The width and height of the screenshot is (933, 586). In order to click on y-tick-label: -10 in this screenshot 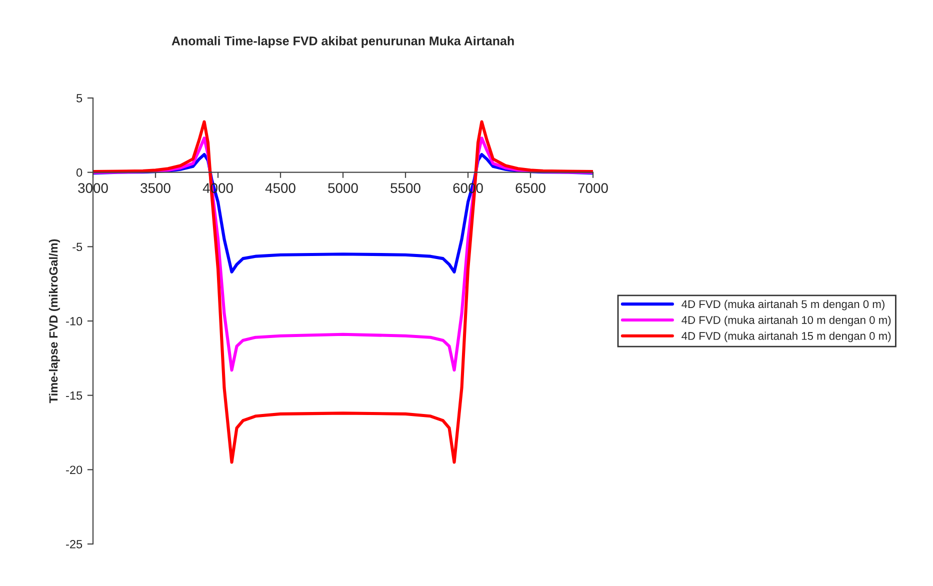, I will do `click(74, 321)`.